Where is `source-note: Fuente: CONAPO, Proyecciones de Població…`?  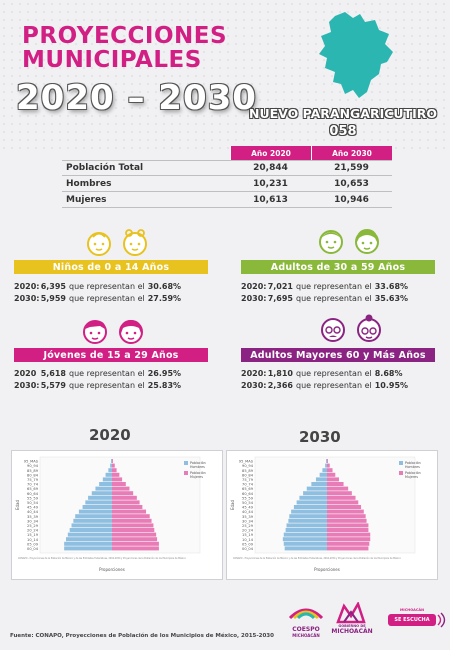 source-note: Fuente: CONAPO, Proyecciones de Població… is located at coordinates (142, 636).